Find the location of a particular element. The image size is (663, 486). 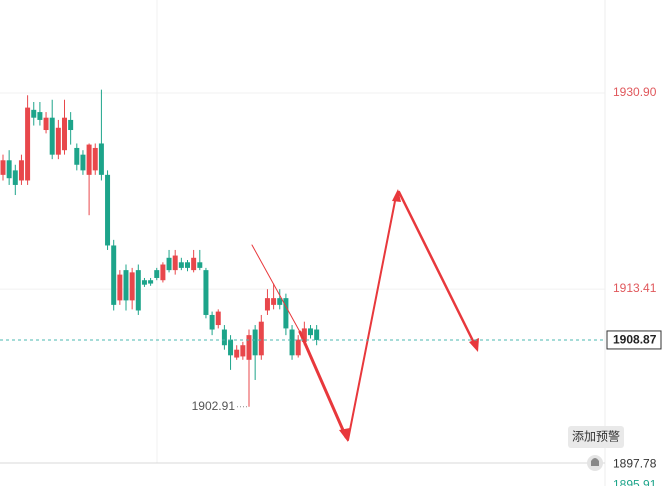

current-price-tag is located at coordinates (634, 340).